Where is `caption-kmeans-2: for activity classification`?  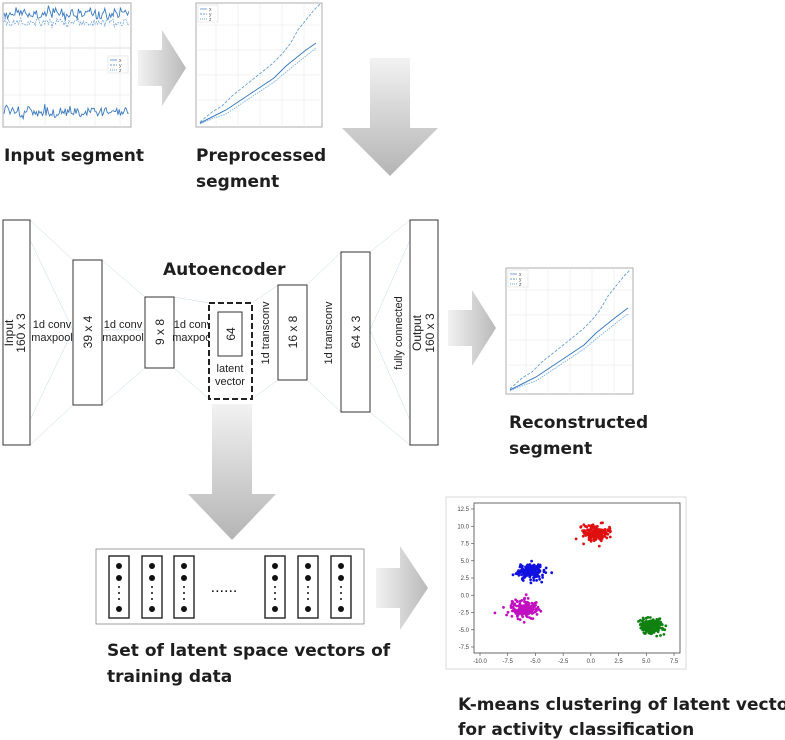 caption-kmeans-2: for activity classification is located at coordinates (576, 730).